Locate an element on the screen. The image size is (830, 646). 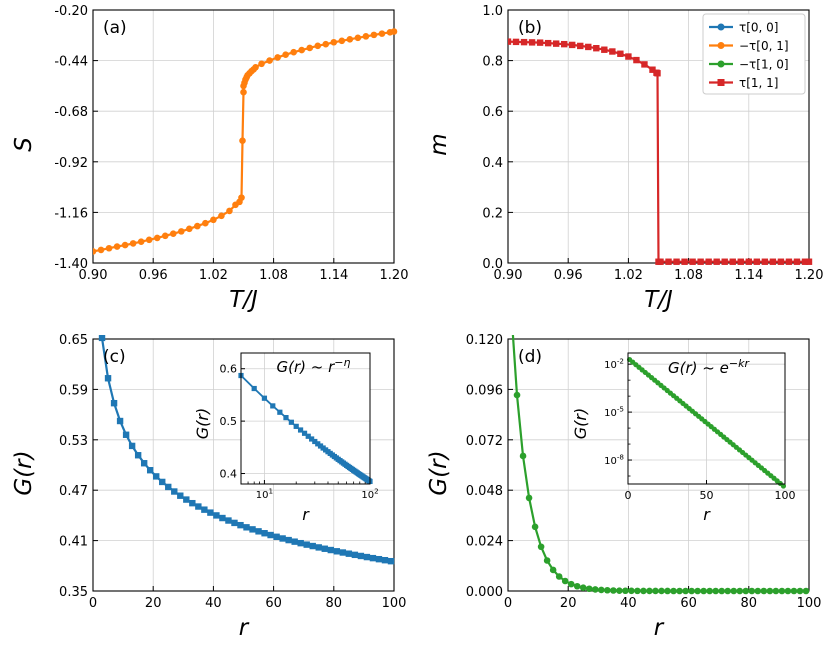
panel-label: (b) is located at coordinates (530, 28).